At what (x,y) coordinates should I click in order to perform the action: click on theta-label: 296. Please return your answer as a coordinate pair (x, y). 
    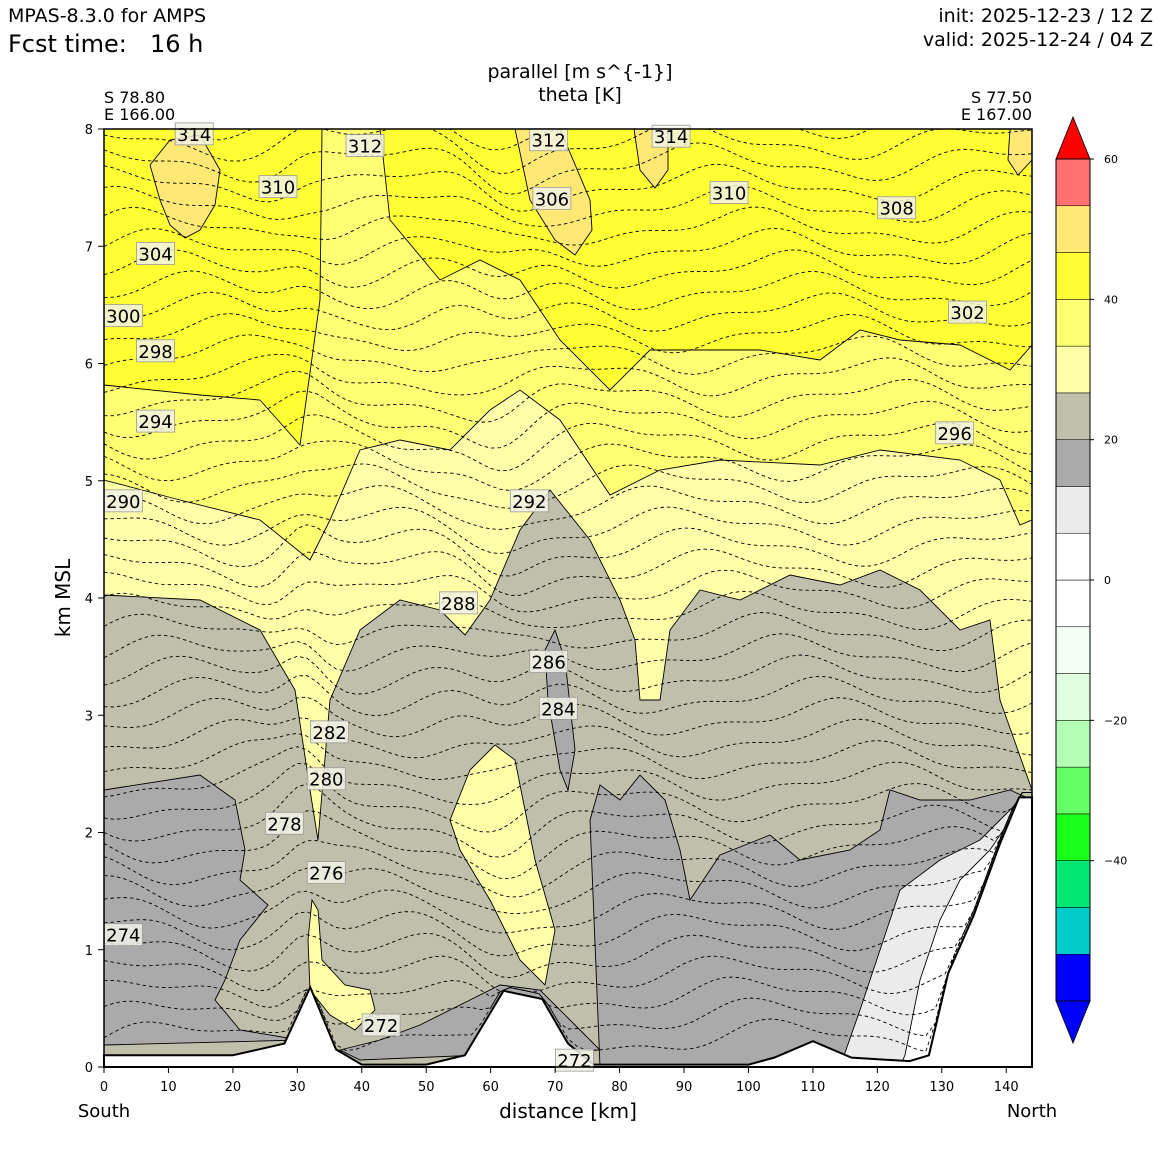
    Looking at the image, I should click on (954, 434).